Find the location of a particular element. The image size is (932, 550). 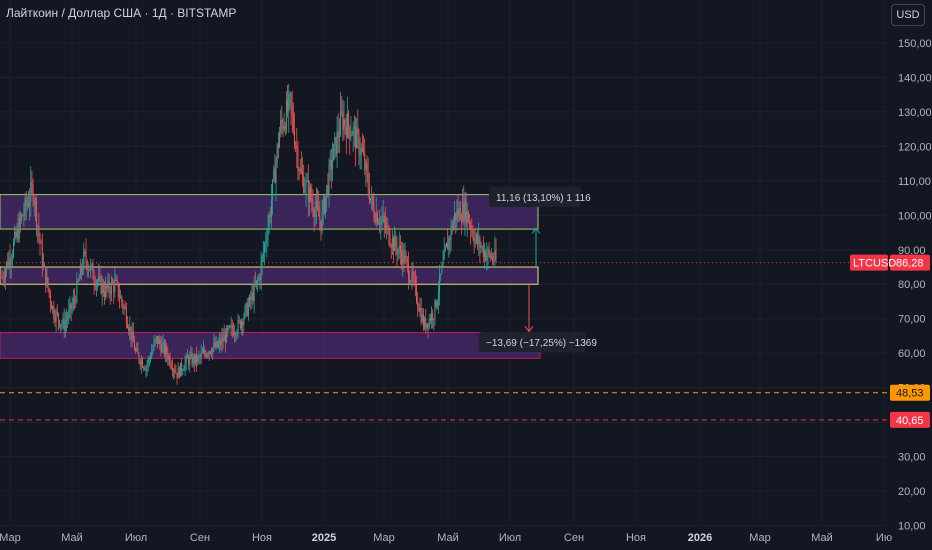

price-tag-value: 86,28 is located at coordinates (910, 264).